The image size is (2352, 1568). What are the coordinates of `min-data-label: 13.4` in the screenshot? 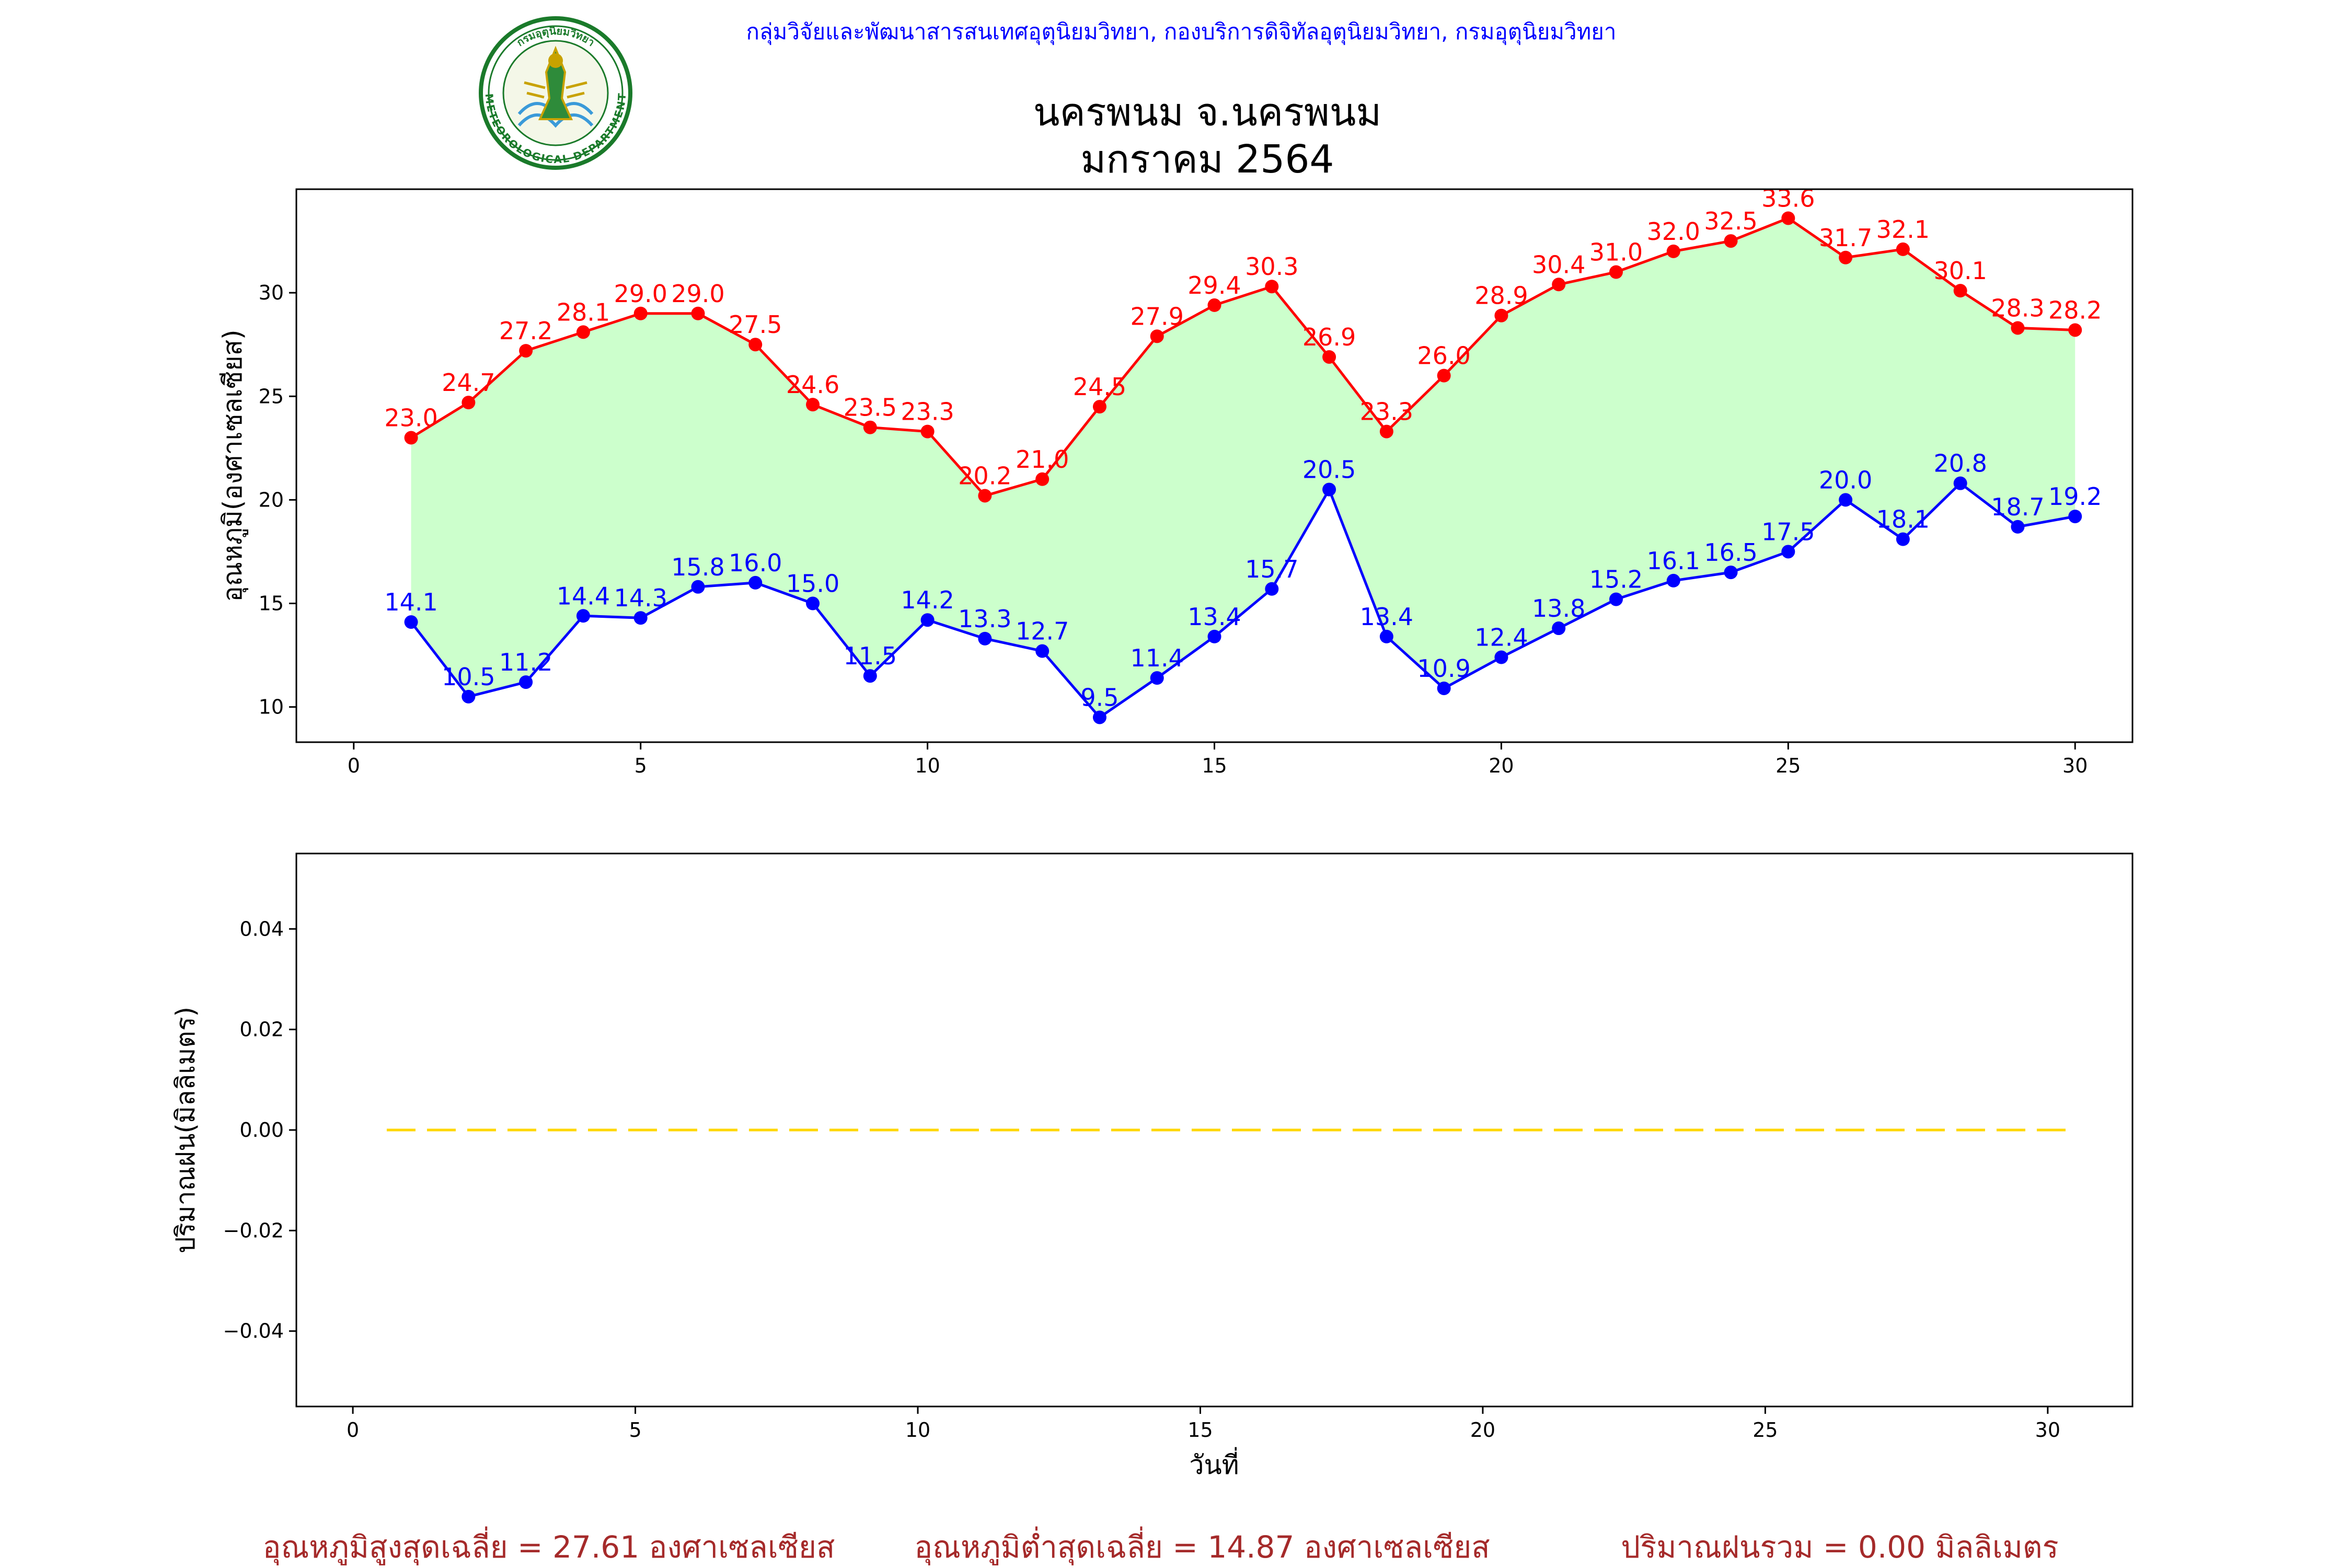 It's located at (1386, 617).